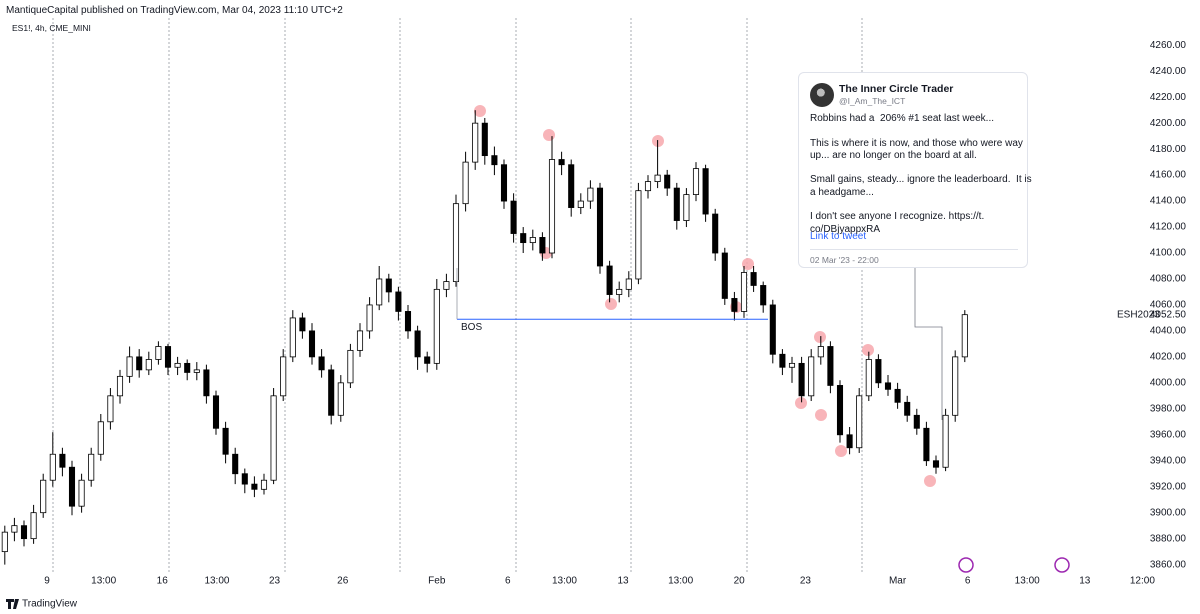 The height and width of the screenshot is (614, 1200). Describe the element at coordinates (51, 28) in the screenshot. I see `symbol-info: ES1!, 4h, CME_MINI` at that location.